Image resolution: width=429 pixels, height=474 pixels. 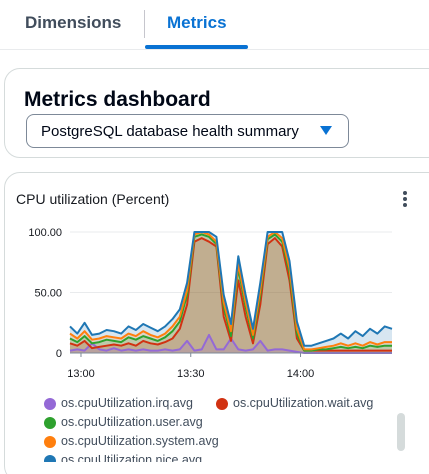 I want to click on widget-title: CPU utilization (Percent), so click(x=93, y=199).